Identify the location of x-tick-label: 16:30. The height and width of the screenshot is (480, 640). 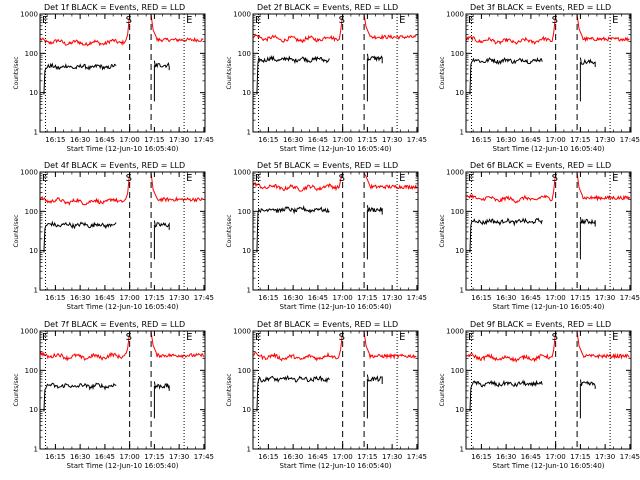
(80, 298).